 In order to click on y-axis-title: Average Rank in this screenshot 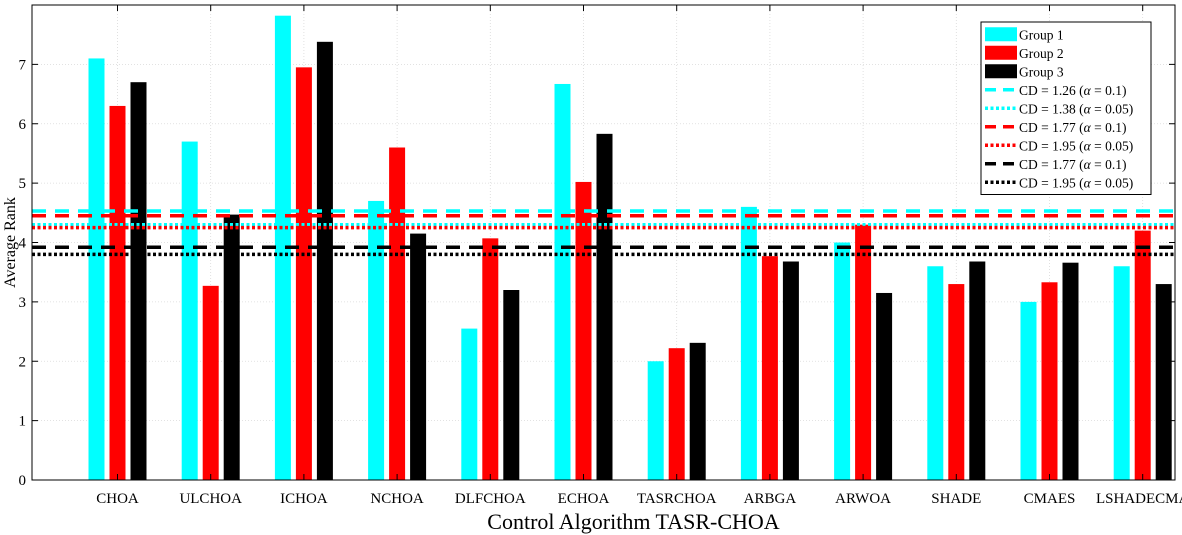, I will do `click(10, 242)`.